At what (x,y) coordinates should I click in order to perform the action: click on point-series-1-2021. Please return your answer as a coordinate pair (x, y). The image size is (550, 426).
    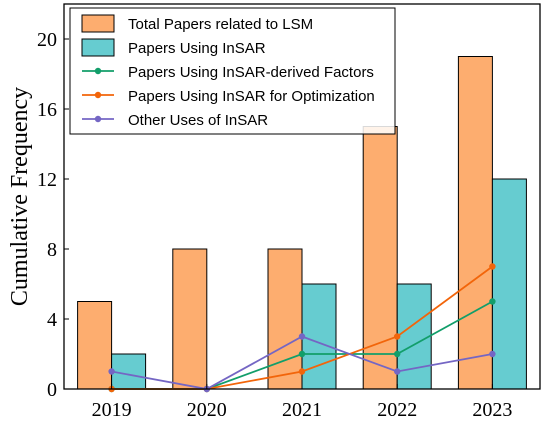
    Looking at the image, I should click on (302, 354).